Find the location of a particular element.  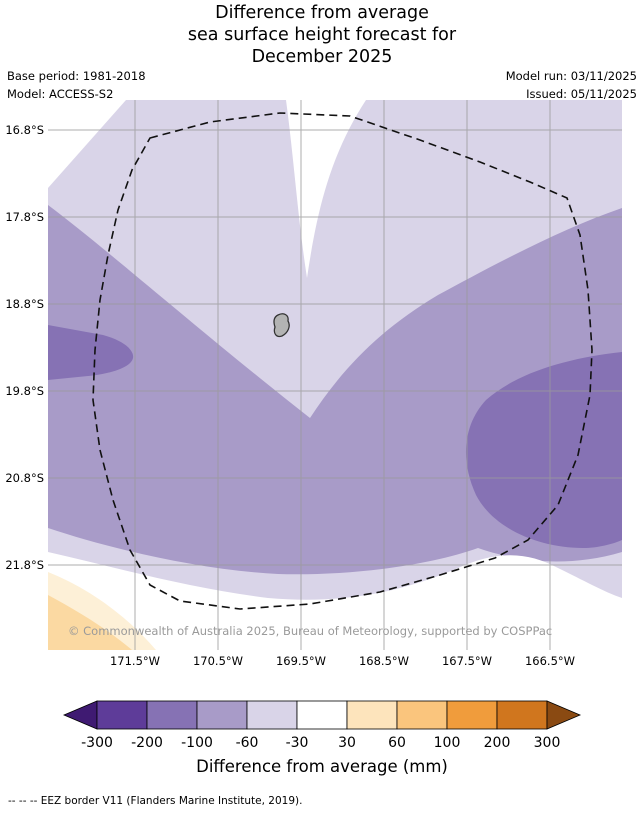

base-period-text: Base period: 1981-2018 is located at coordinates (76, 76).